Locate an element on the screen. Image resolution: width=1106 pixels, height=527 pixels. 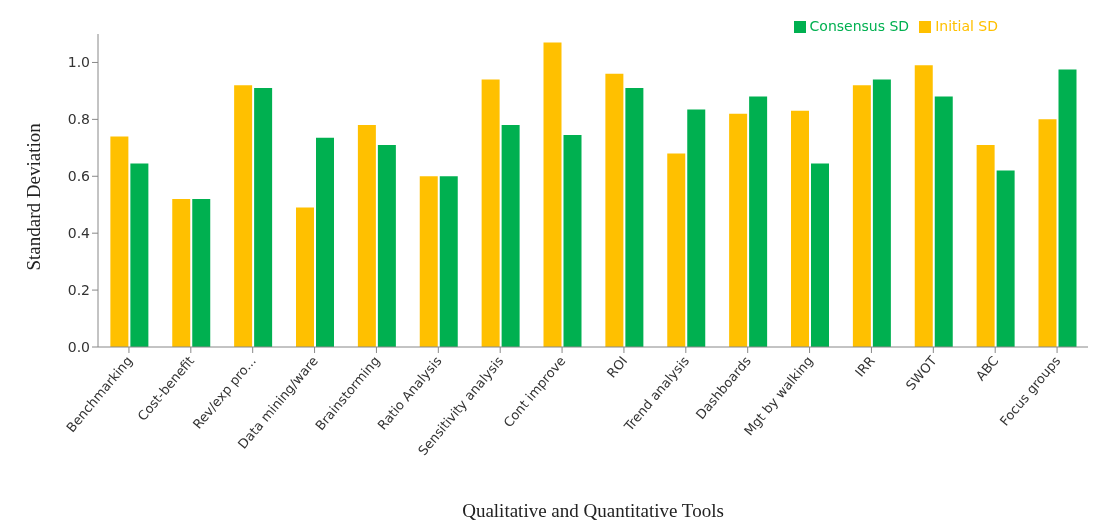
y-axis-title: Standard Deviation is located at coordinates (33, 196).